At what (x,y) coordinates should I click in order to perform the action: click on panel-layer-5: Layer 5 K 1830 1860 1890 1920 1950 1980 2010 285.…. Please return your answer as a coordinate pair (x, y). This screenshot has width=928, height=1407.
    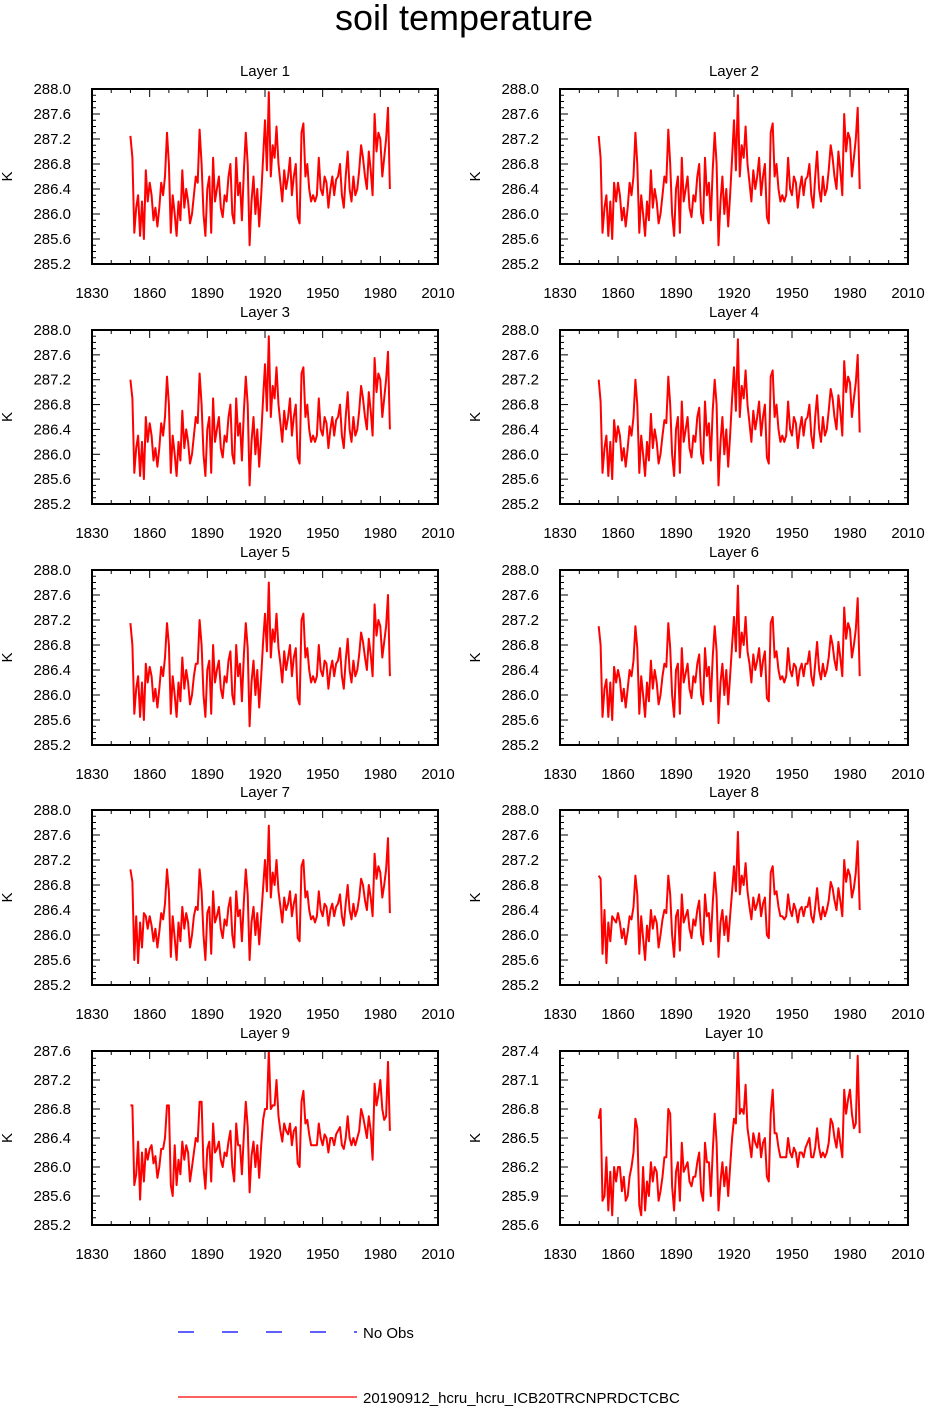
    Looking at the image, I should click on (227, 663).